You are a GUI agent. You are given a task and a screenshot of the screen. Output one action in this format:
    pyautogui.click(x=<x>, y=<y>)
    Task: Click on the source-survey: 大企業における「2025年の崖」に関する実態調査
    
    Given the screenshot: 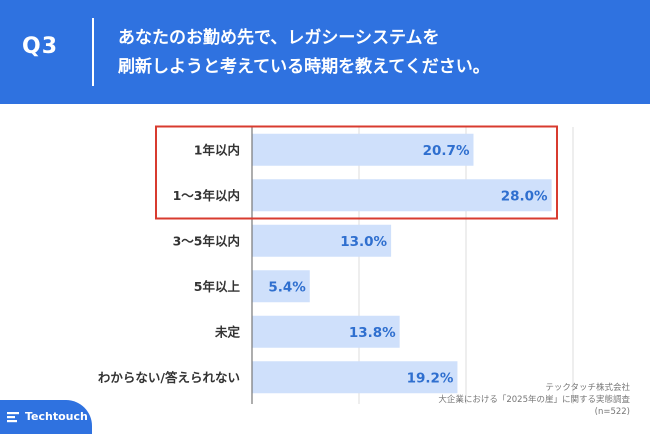 What is the action you would take?
    pyautogui.click(x=534, y=400)
    